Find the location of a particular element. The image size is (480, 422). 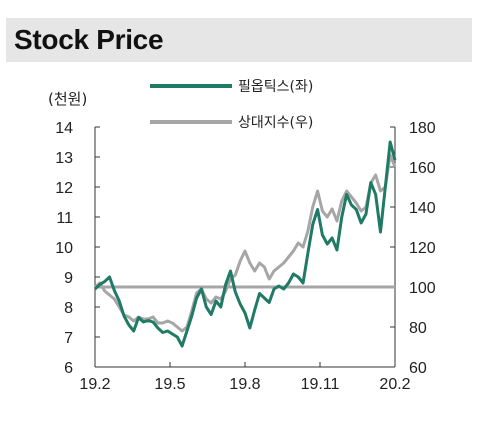

left-tick-label: 9 is located at coordinates (68, 278).